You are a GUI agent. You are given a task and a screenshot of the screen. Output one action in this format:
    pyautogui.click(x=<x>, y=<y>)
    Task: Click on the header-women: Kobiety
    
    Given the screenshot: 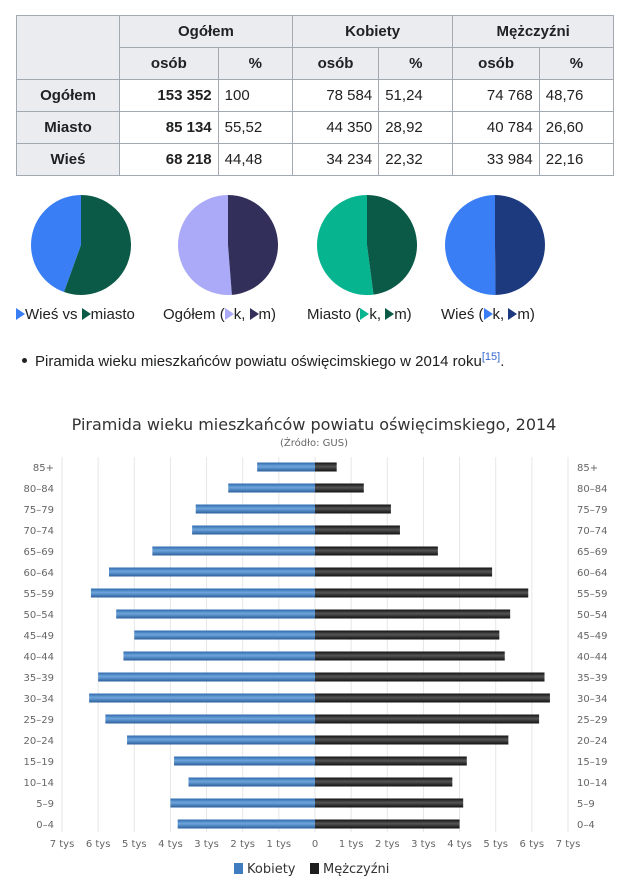 What is the action you would take?
    pyautogui.click(x=372, y=31)
    